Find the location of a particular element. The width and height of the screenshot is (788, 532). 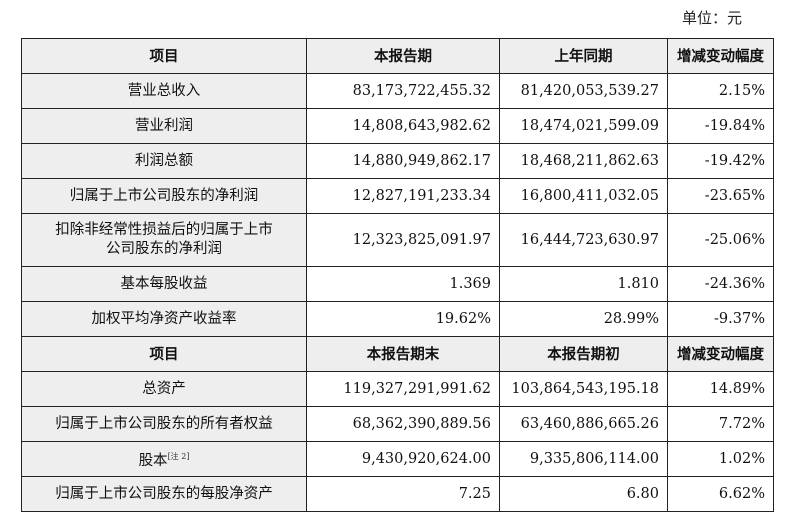

header-prior-period: 上年同期 is located at coordinates (583, 56).